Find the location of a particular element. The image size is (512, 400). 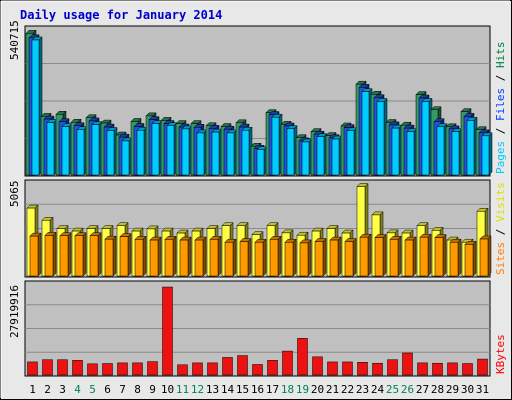

x-tick-day-25: 25 is located at coordinates (392, 389).